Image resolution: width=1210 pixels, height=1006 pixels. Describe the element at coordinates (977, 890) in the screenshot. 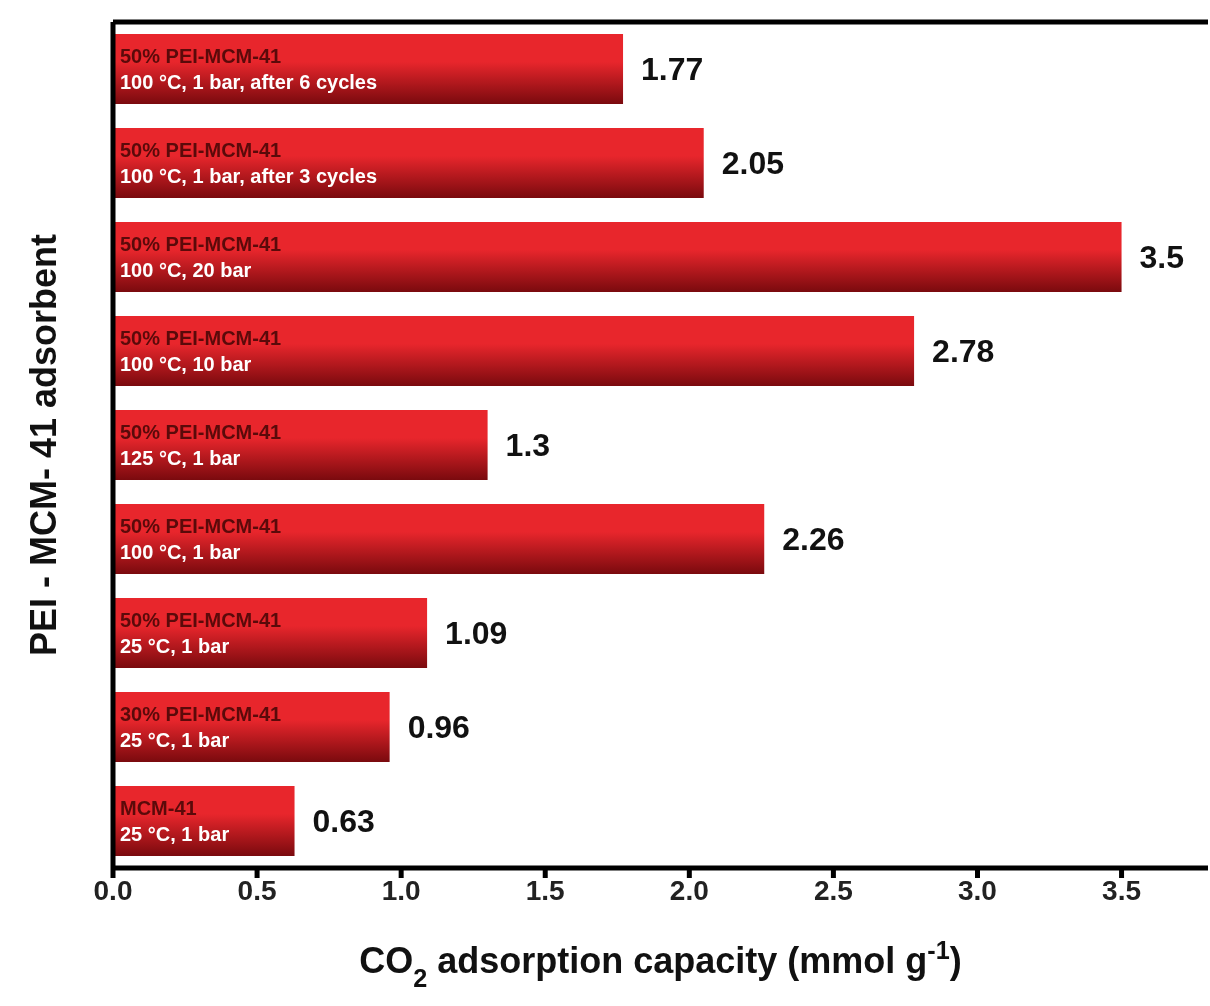

I see `x-tick-label: 3.0` at that location.